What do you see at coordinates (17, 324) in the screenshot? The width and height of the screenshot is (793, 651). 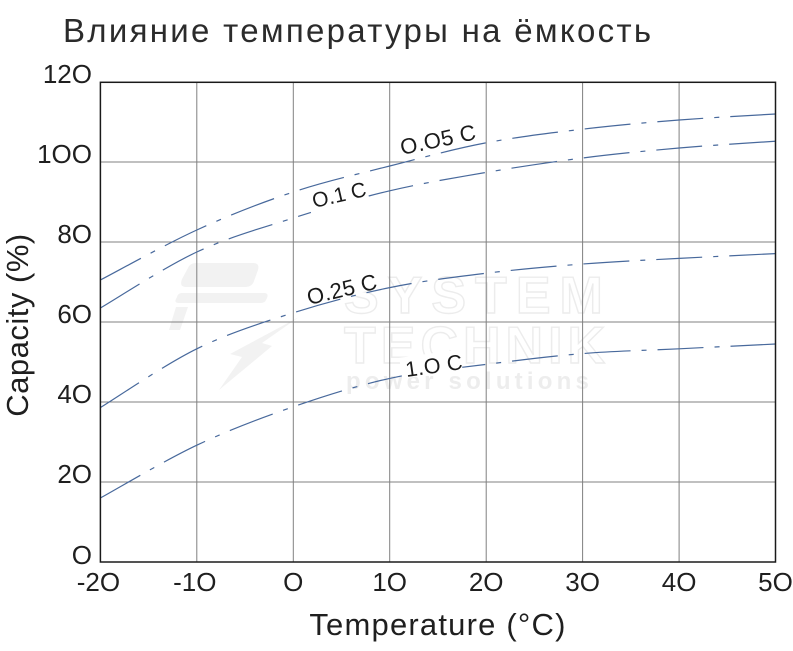 I see `svg-text: Capacity (%)` at bounding box center [17, 324].